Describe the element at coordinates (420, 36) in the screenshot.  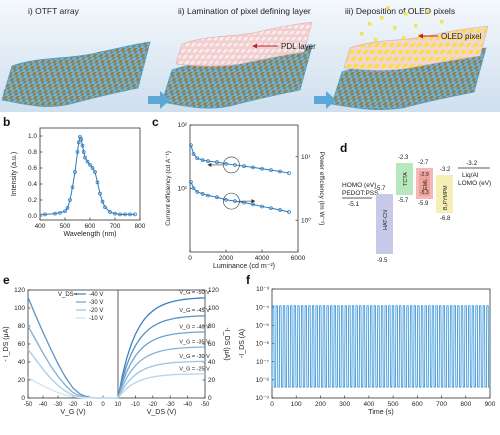
I see `oled-callout-arrowhead` at that location.